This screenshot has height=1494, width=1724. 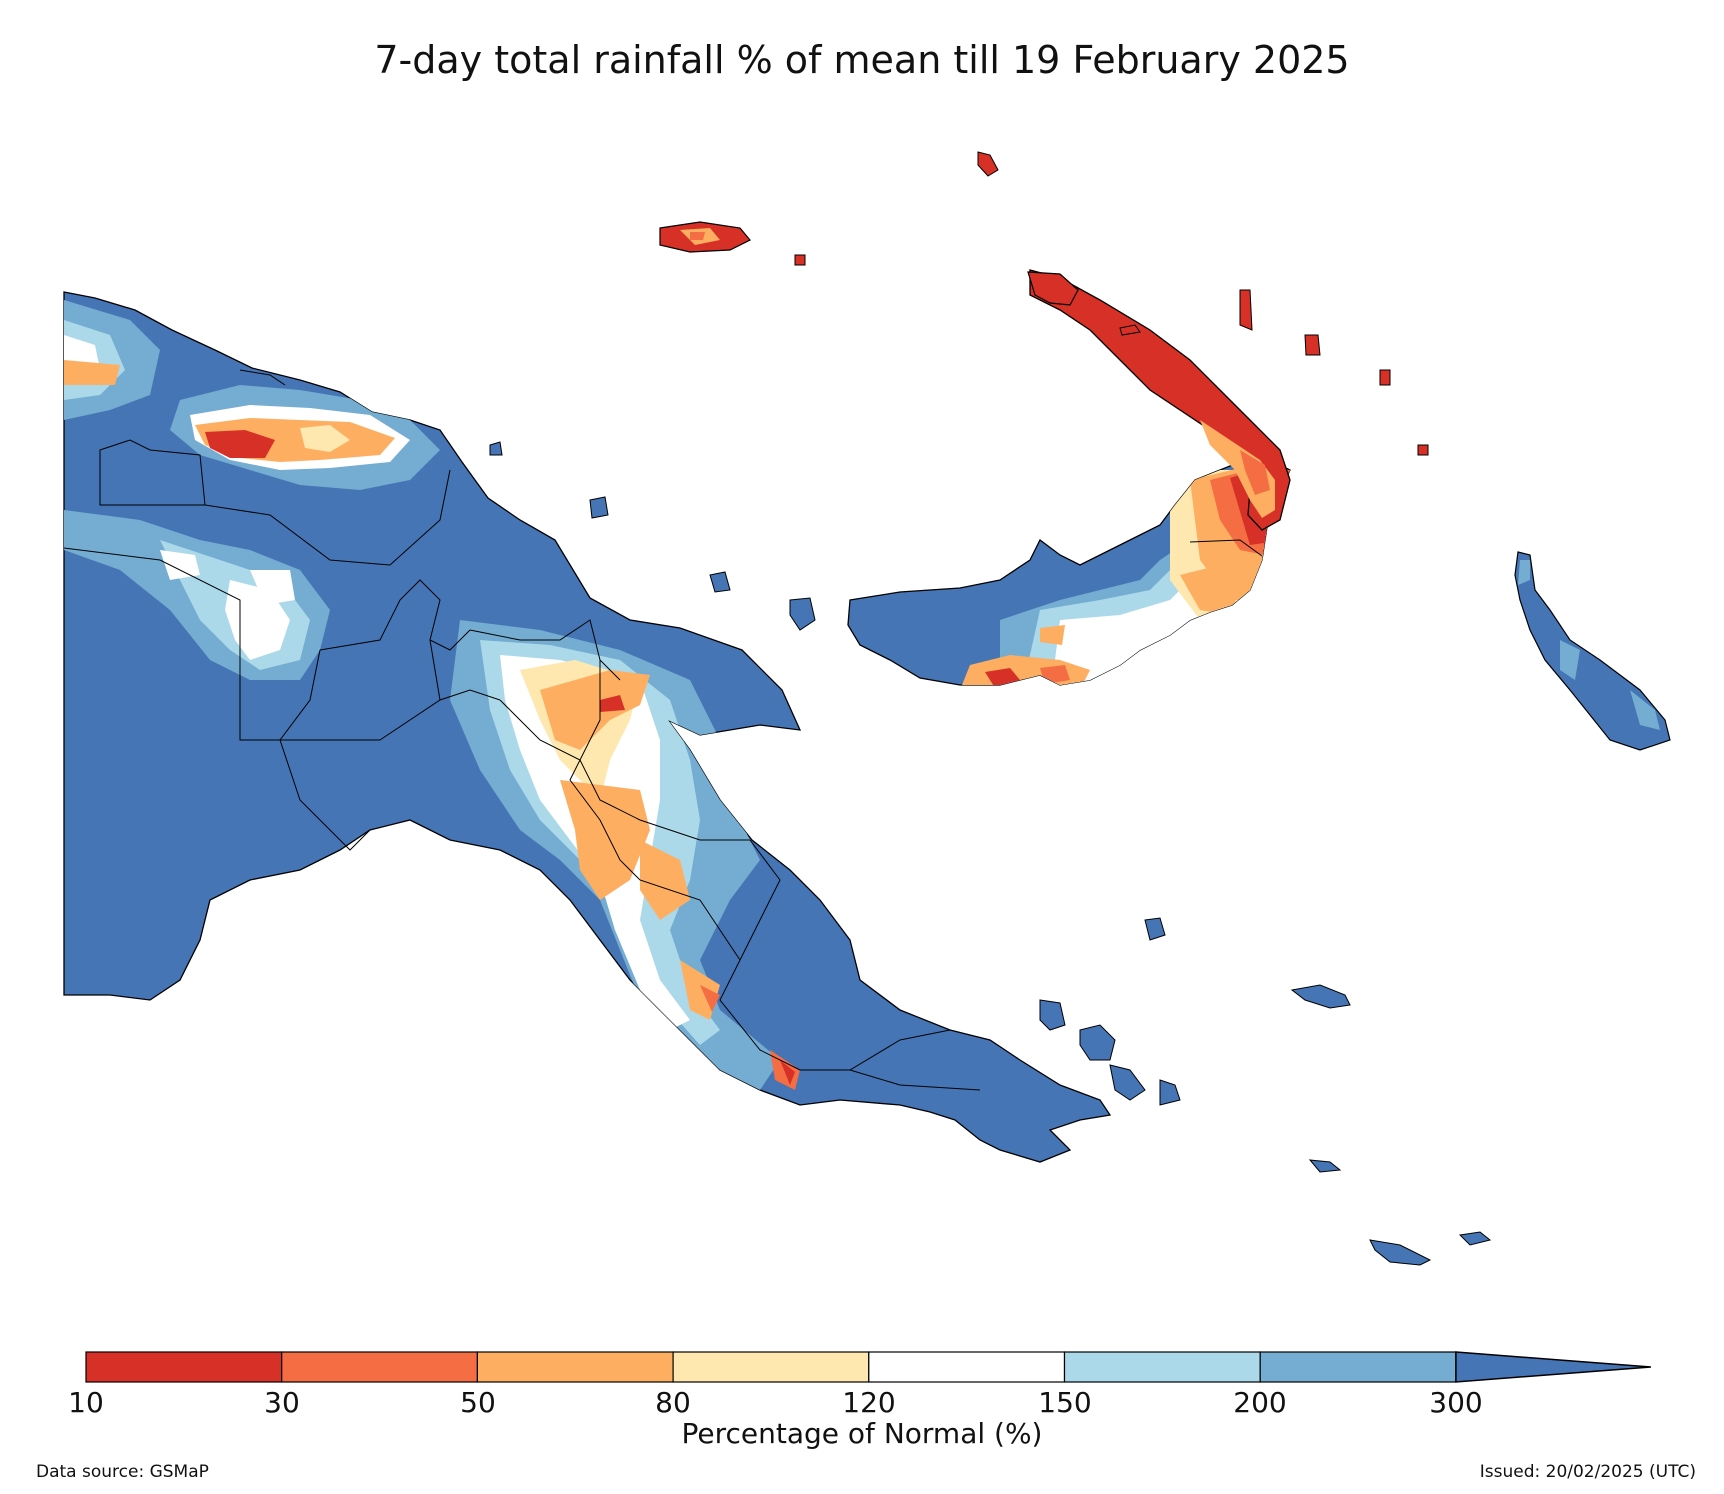 I want to click on new-ireland, so click(x=1160, y=400).